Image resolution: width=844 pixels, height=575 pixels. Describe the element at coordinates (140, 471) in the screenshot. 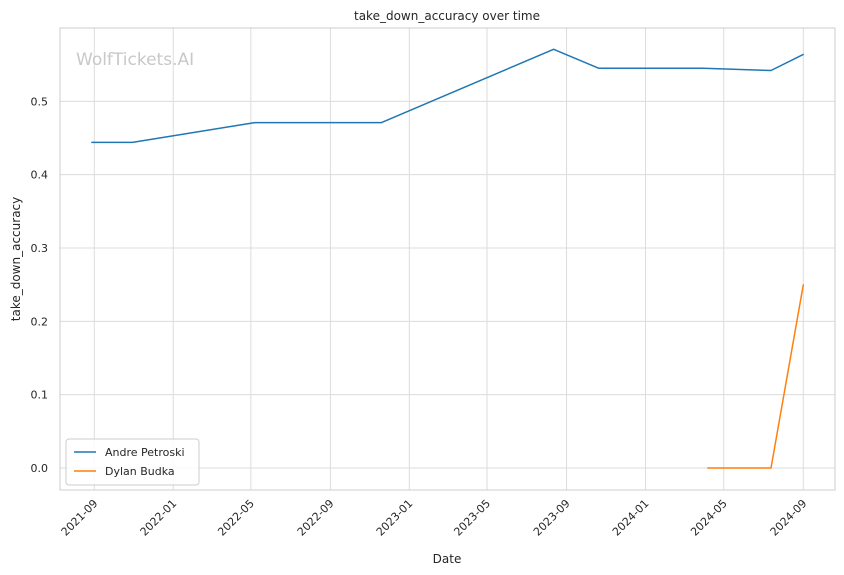

I see `legend-label: Dylan Budka` at that location.